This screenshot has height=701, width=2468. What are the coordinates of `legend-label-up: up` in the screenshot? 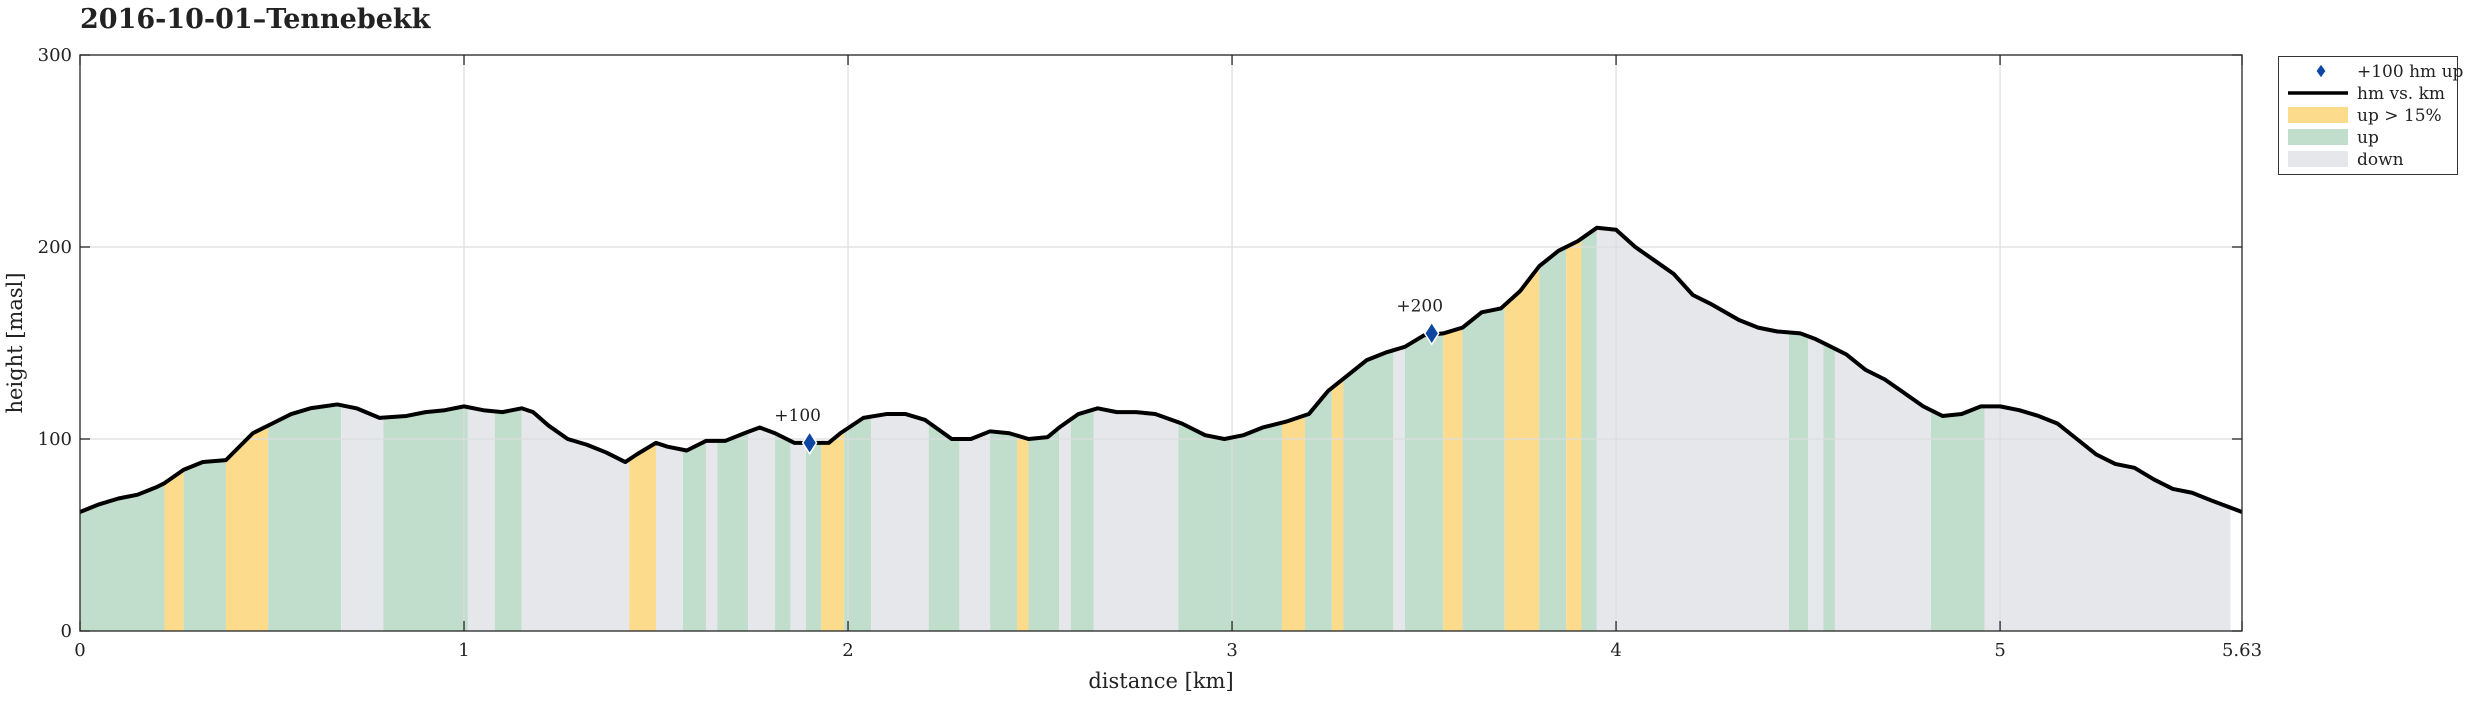 It's located at (2368, 138).